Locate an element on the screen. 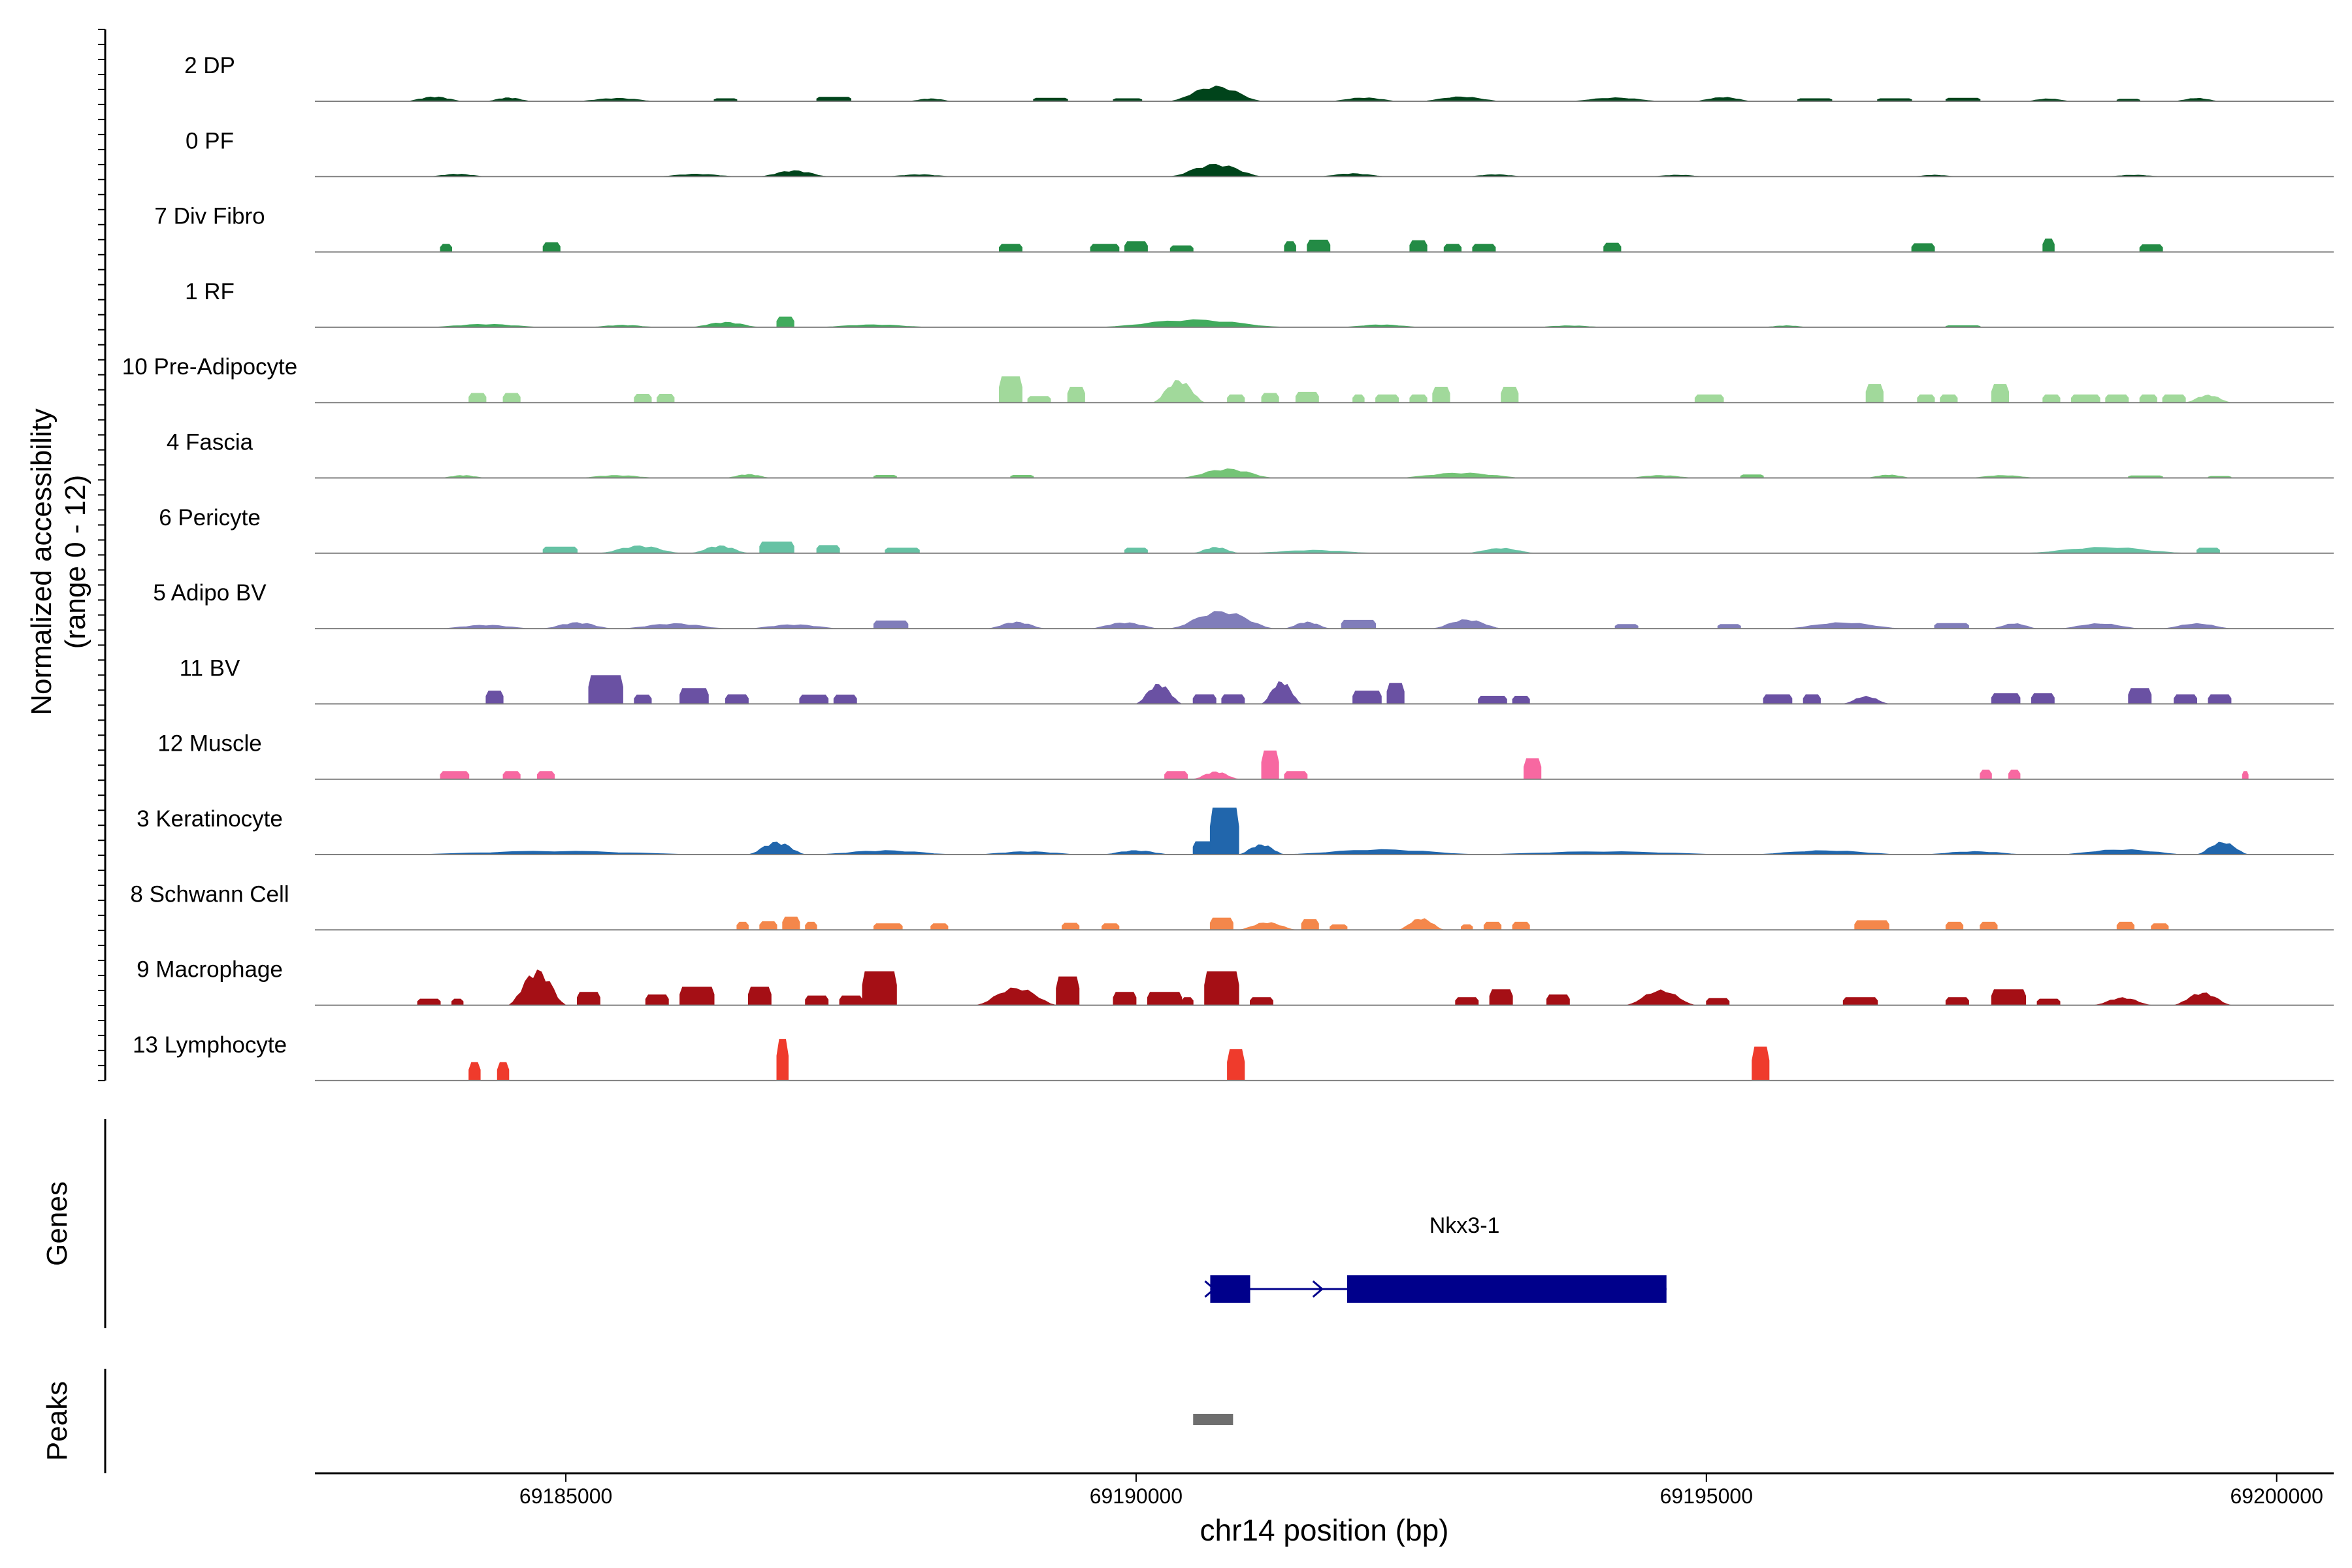 The image size is (2352, 1568). gene-nkx3-1: Nkx3-1 is located at coordinates (1435, 1258).